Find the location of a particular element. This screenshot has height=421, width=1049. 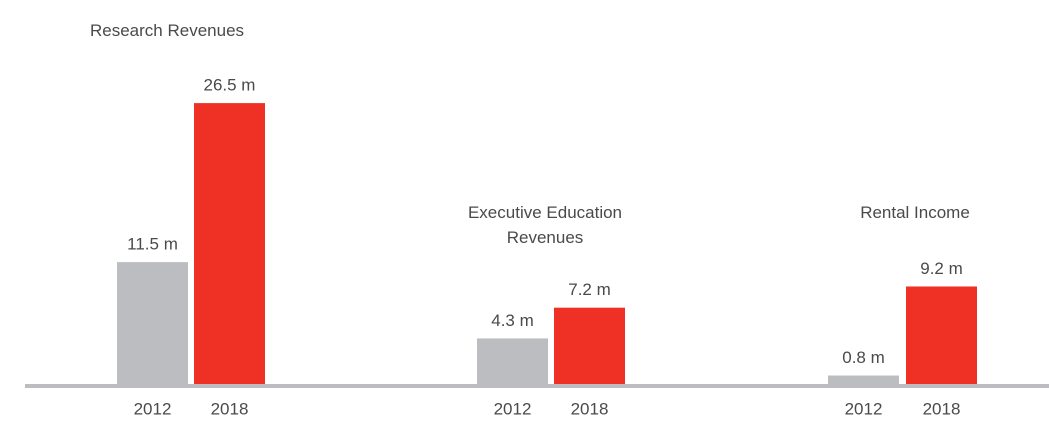

value-label: 11.5 m is located at coordinates (152, 244).